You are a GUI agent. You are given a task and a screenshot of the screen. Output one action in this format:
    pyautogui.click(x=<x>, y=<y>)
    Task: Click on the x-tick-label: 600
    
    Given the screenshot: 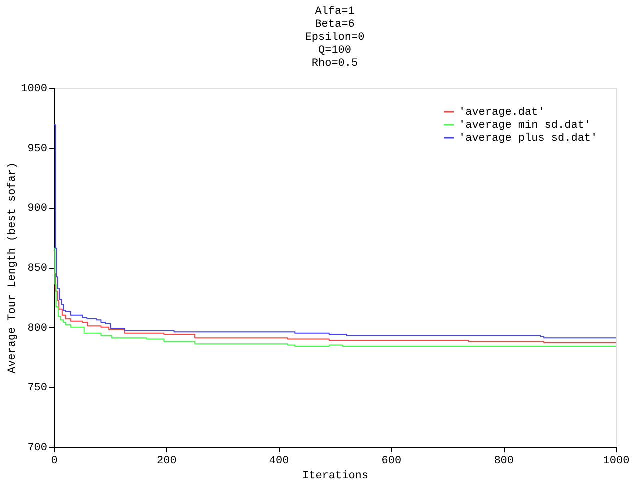 What is the action you would take?
    pyautogui.click(x=392, y=462)
    